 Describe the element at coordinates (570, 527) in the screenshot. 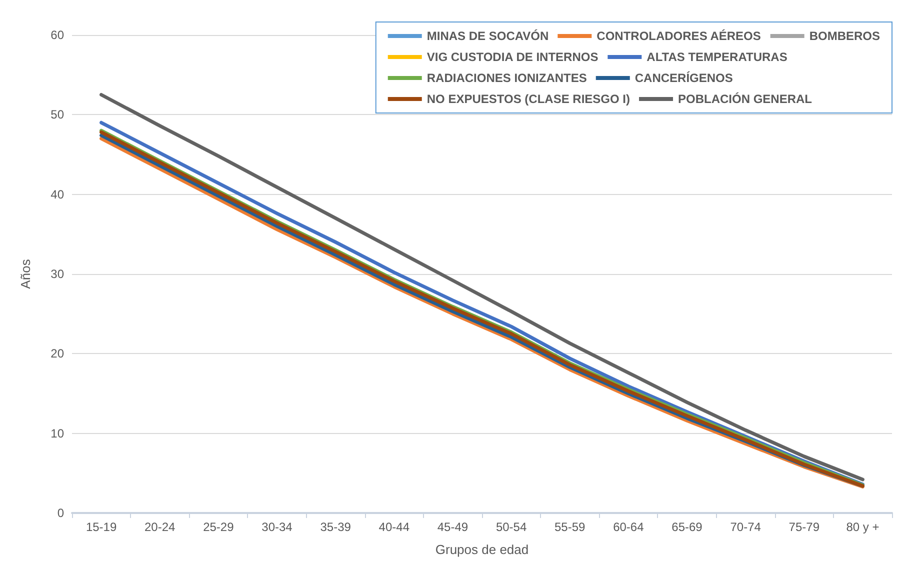

I see `x-tick-label: 55-59` at that location.